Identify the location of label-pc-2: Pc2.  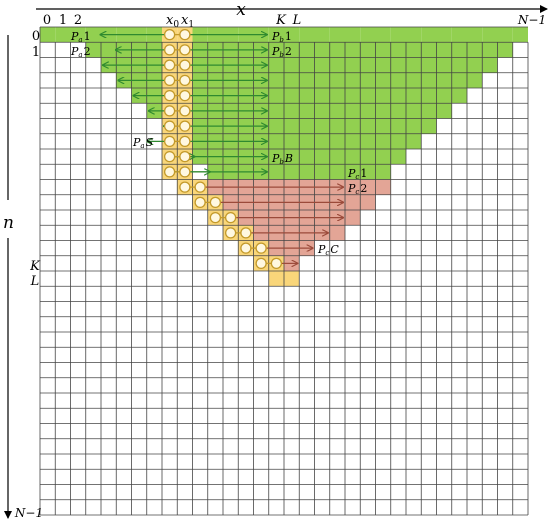
(357, 189).